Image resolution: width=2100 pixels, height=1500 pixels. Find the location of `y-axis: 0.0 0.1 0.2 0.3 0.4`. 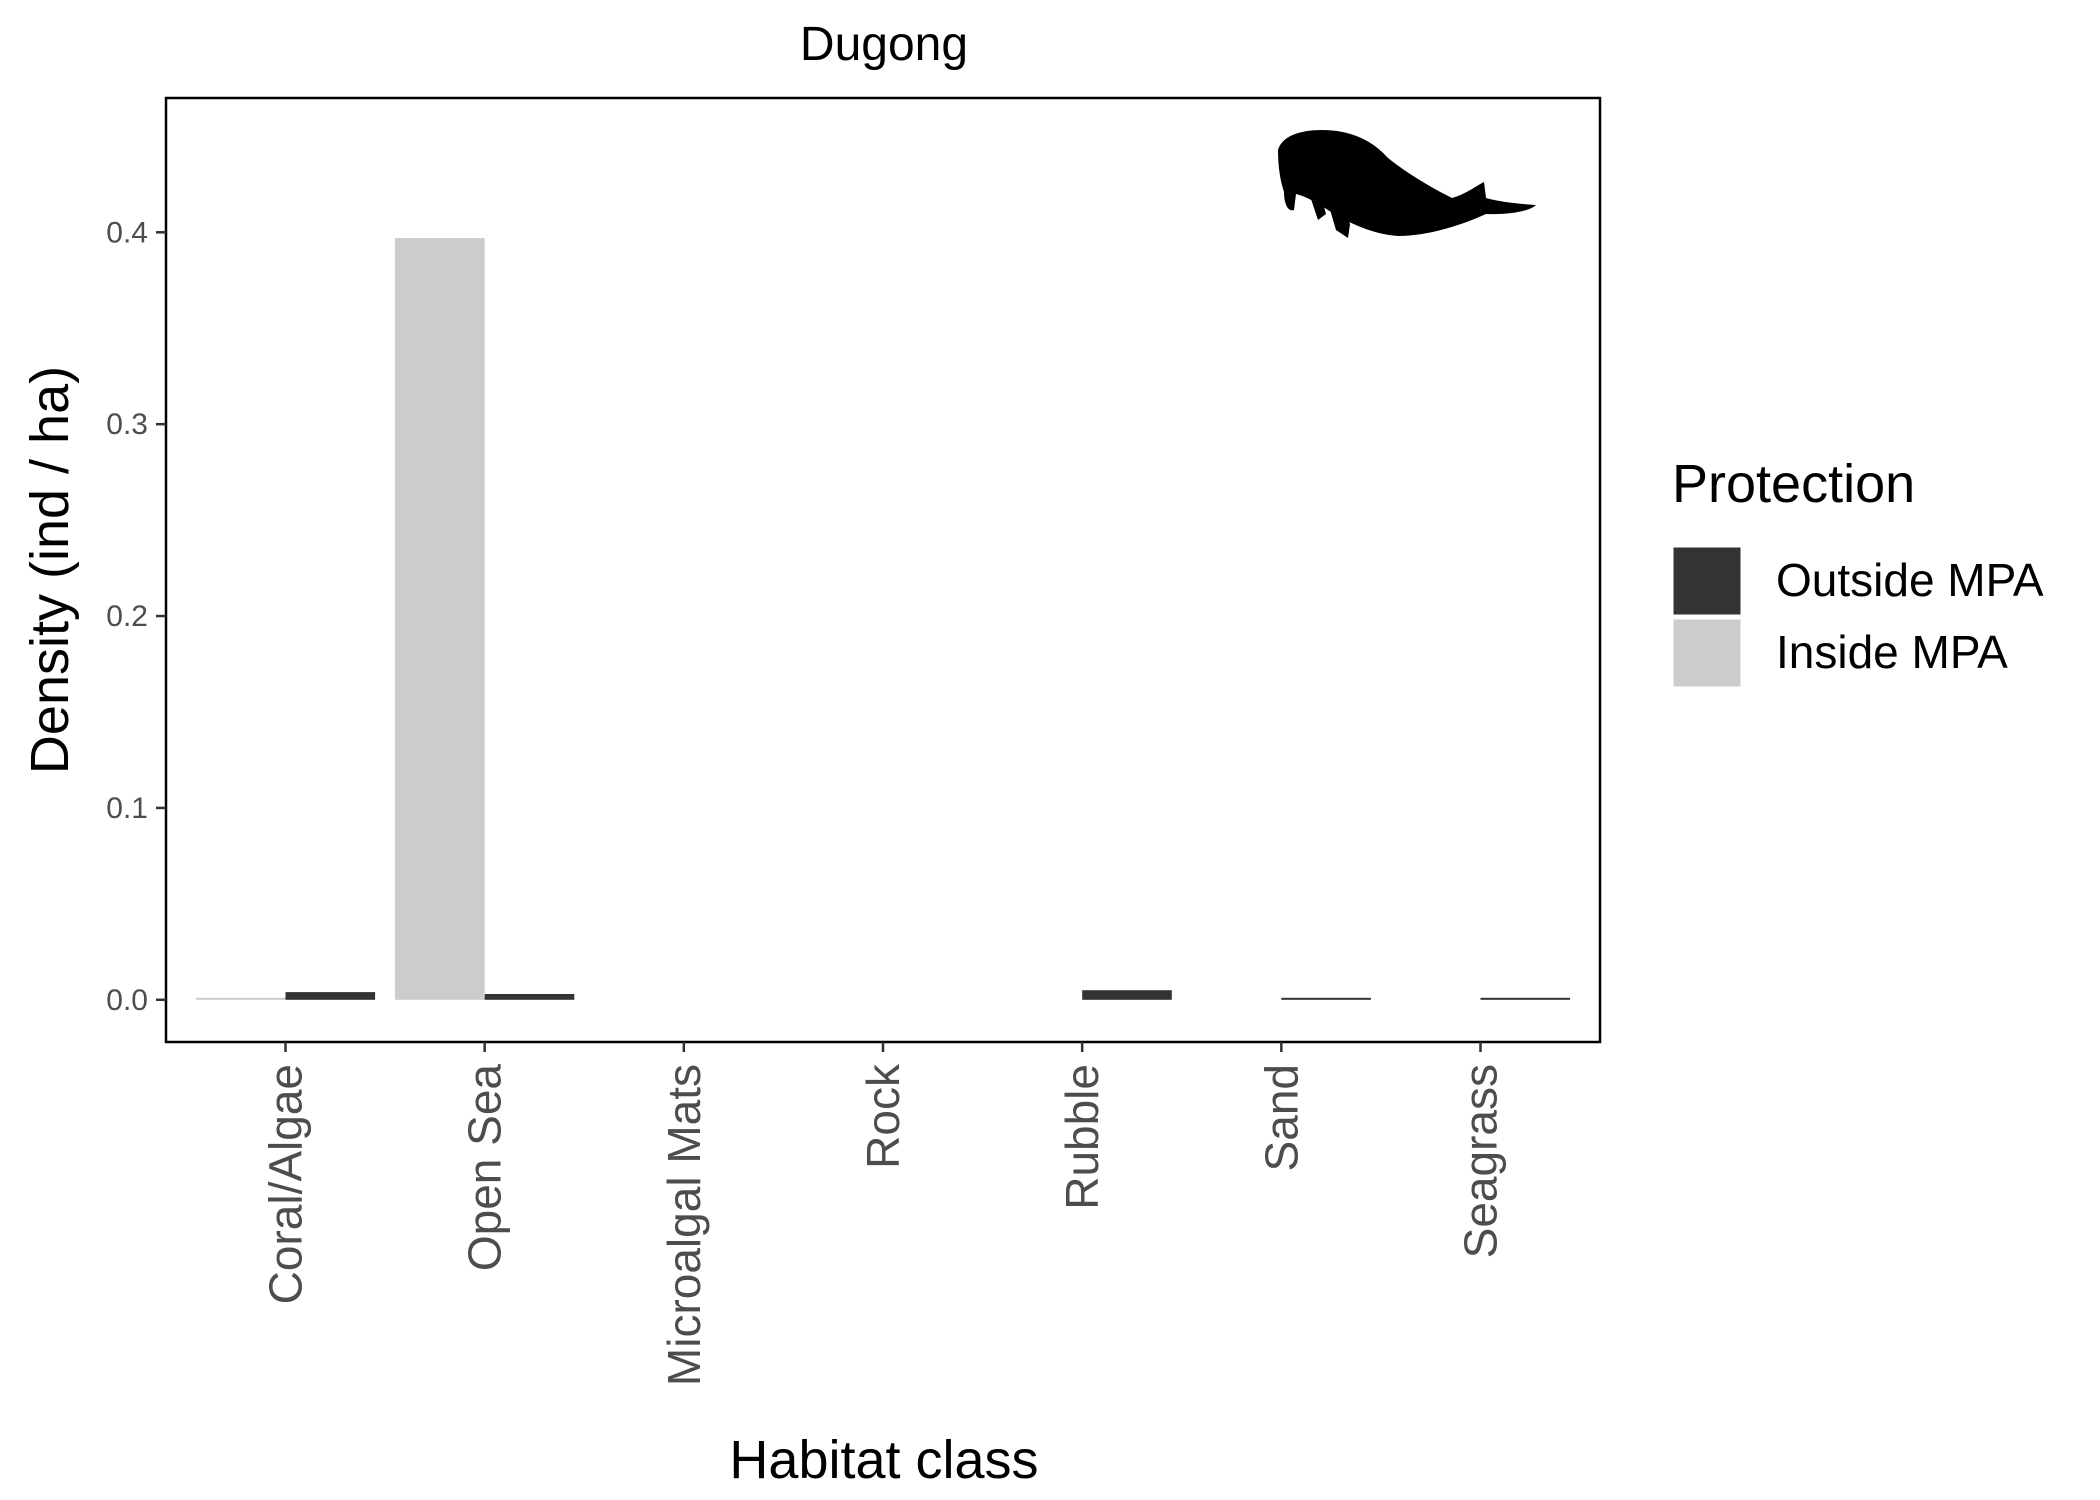

y-axis: 0.0 0.1 0.2 0.3 0.4 is located at coordinates (136, 616).